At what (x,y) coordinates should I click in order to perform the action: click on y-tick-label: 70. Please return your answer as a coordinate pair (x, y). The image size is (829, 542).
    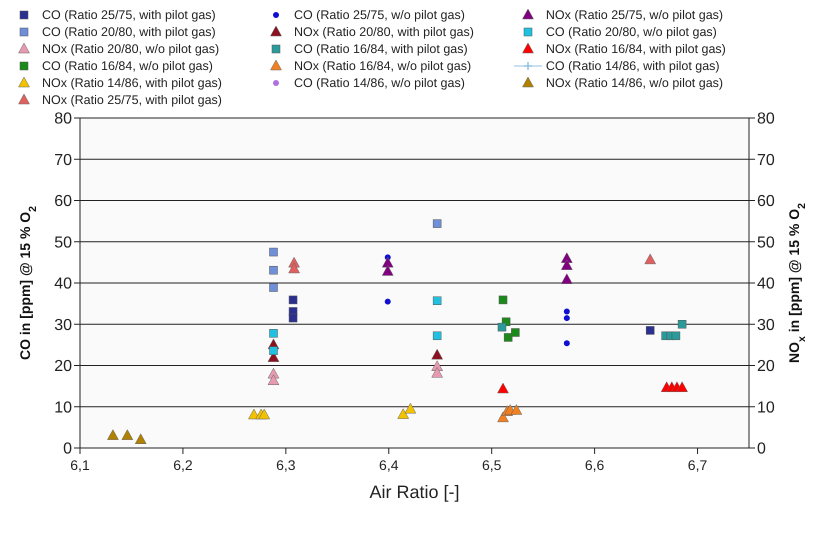
    Looking at the image, I should click on (63, 160).